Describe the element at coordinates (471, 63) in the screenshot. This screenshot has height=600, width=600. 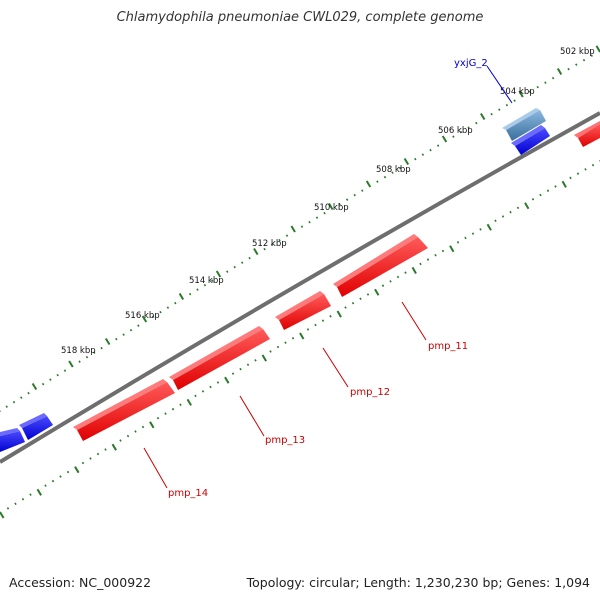
I see `gene-label-yxjG_2: yxjG_2` at that location.